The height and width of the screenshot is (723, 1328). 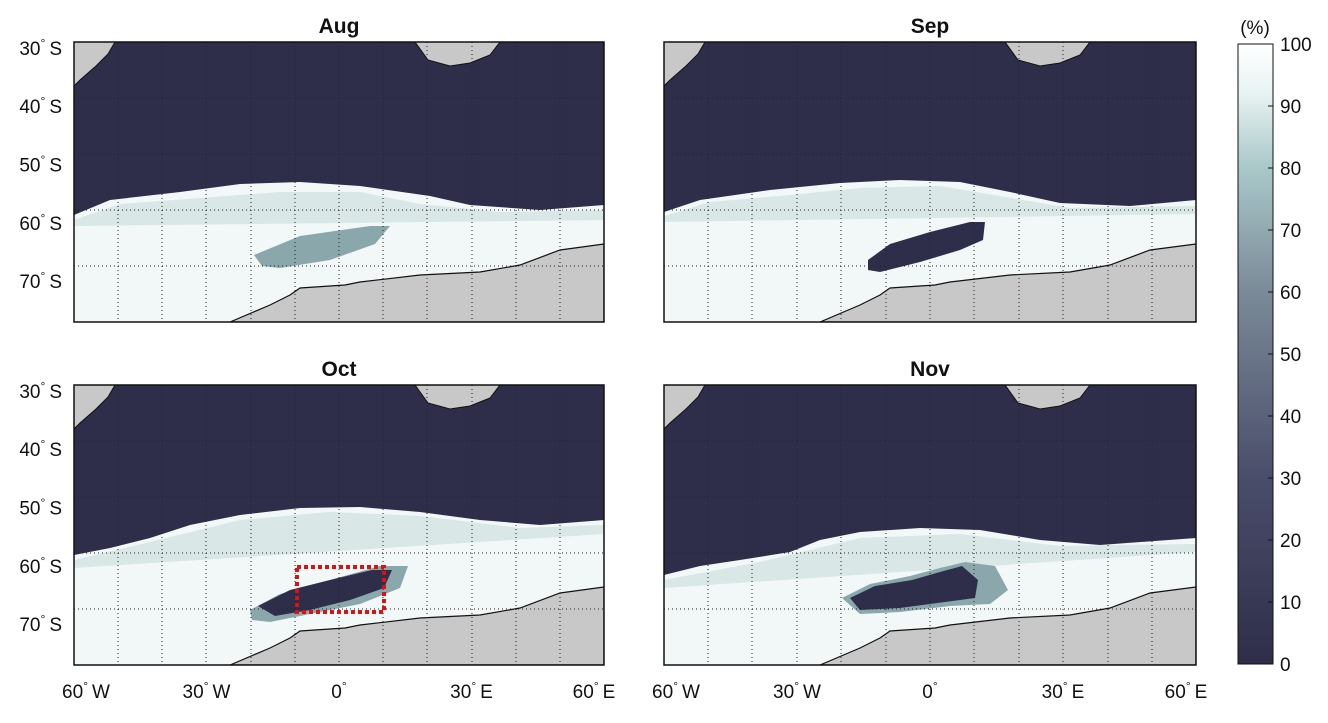 I want to click on lat-tick-label: 70° S, so click(x=40, y=281).